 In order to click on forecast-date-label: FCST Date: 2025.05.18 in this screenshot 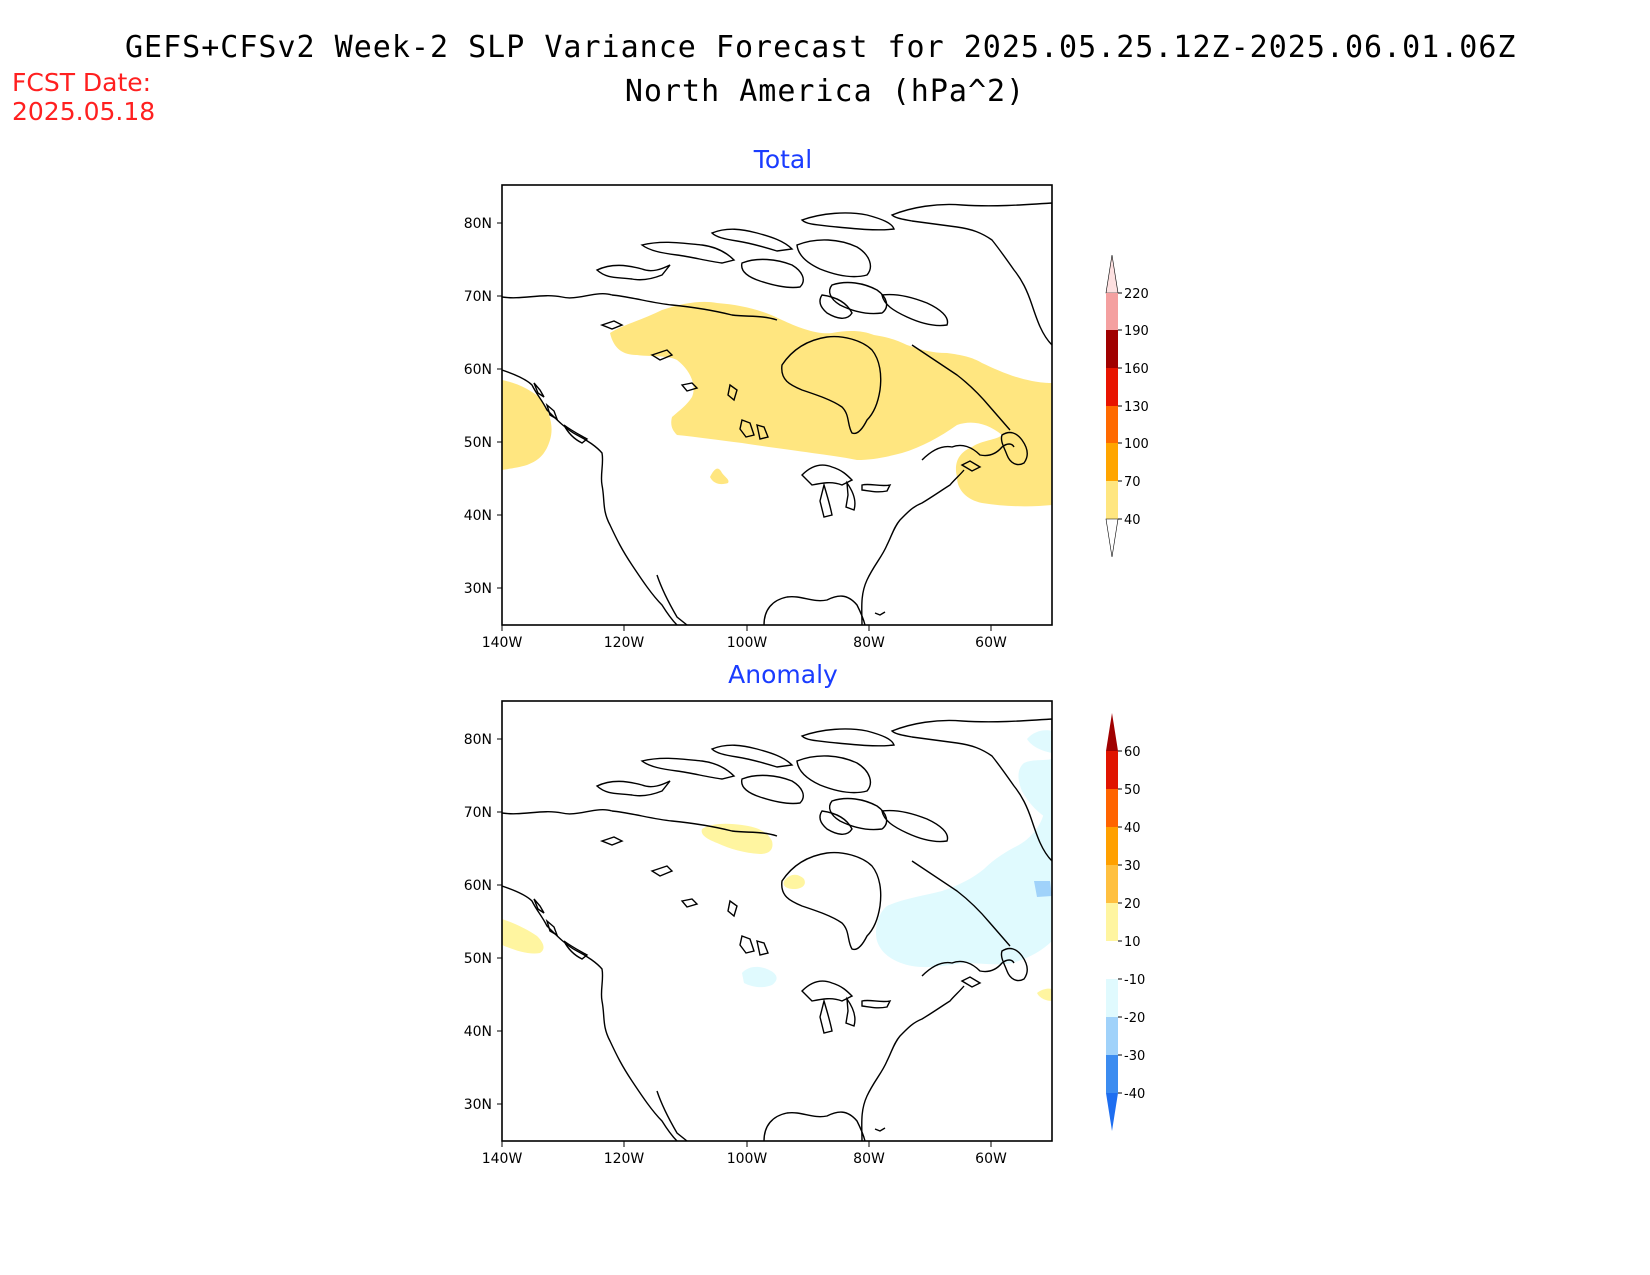, I will do `click(83, 97)`.